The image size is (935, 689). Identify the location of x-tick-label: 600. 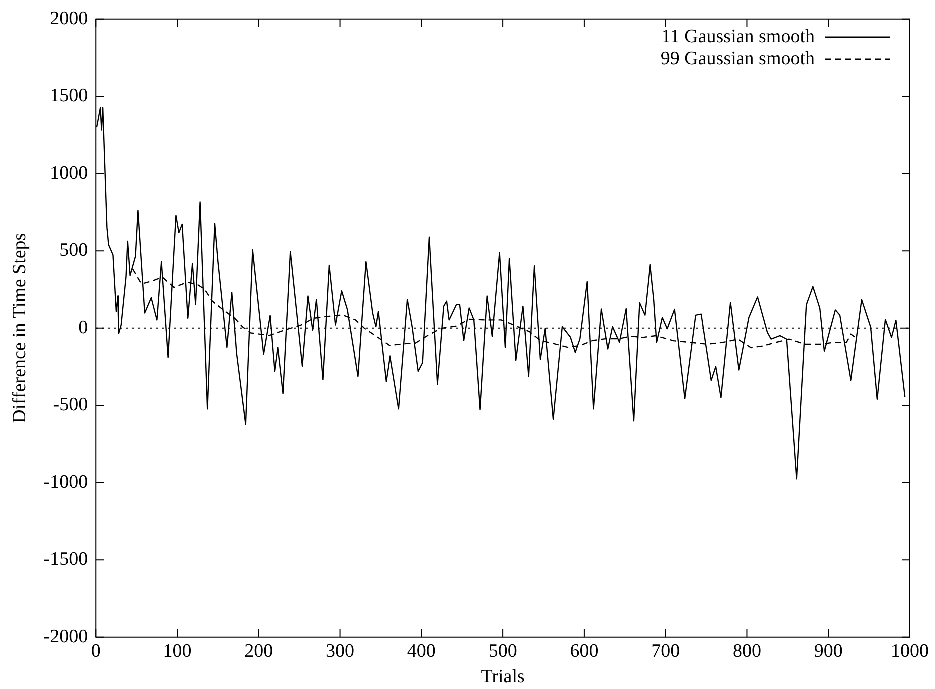
(584, 651).